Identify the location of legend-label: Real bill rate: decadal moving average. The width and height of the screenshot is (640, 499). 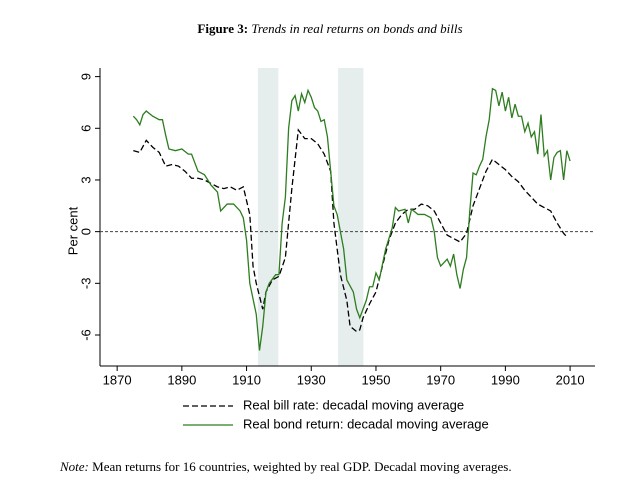
(353, 404).